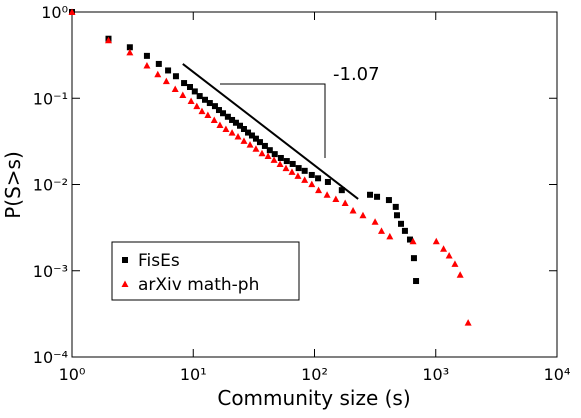 The height and width of the screenshot is (418, 581). I want to click on y-axis-label: P(S>s), so click(13, 185).